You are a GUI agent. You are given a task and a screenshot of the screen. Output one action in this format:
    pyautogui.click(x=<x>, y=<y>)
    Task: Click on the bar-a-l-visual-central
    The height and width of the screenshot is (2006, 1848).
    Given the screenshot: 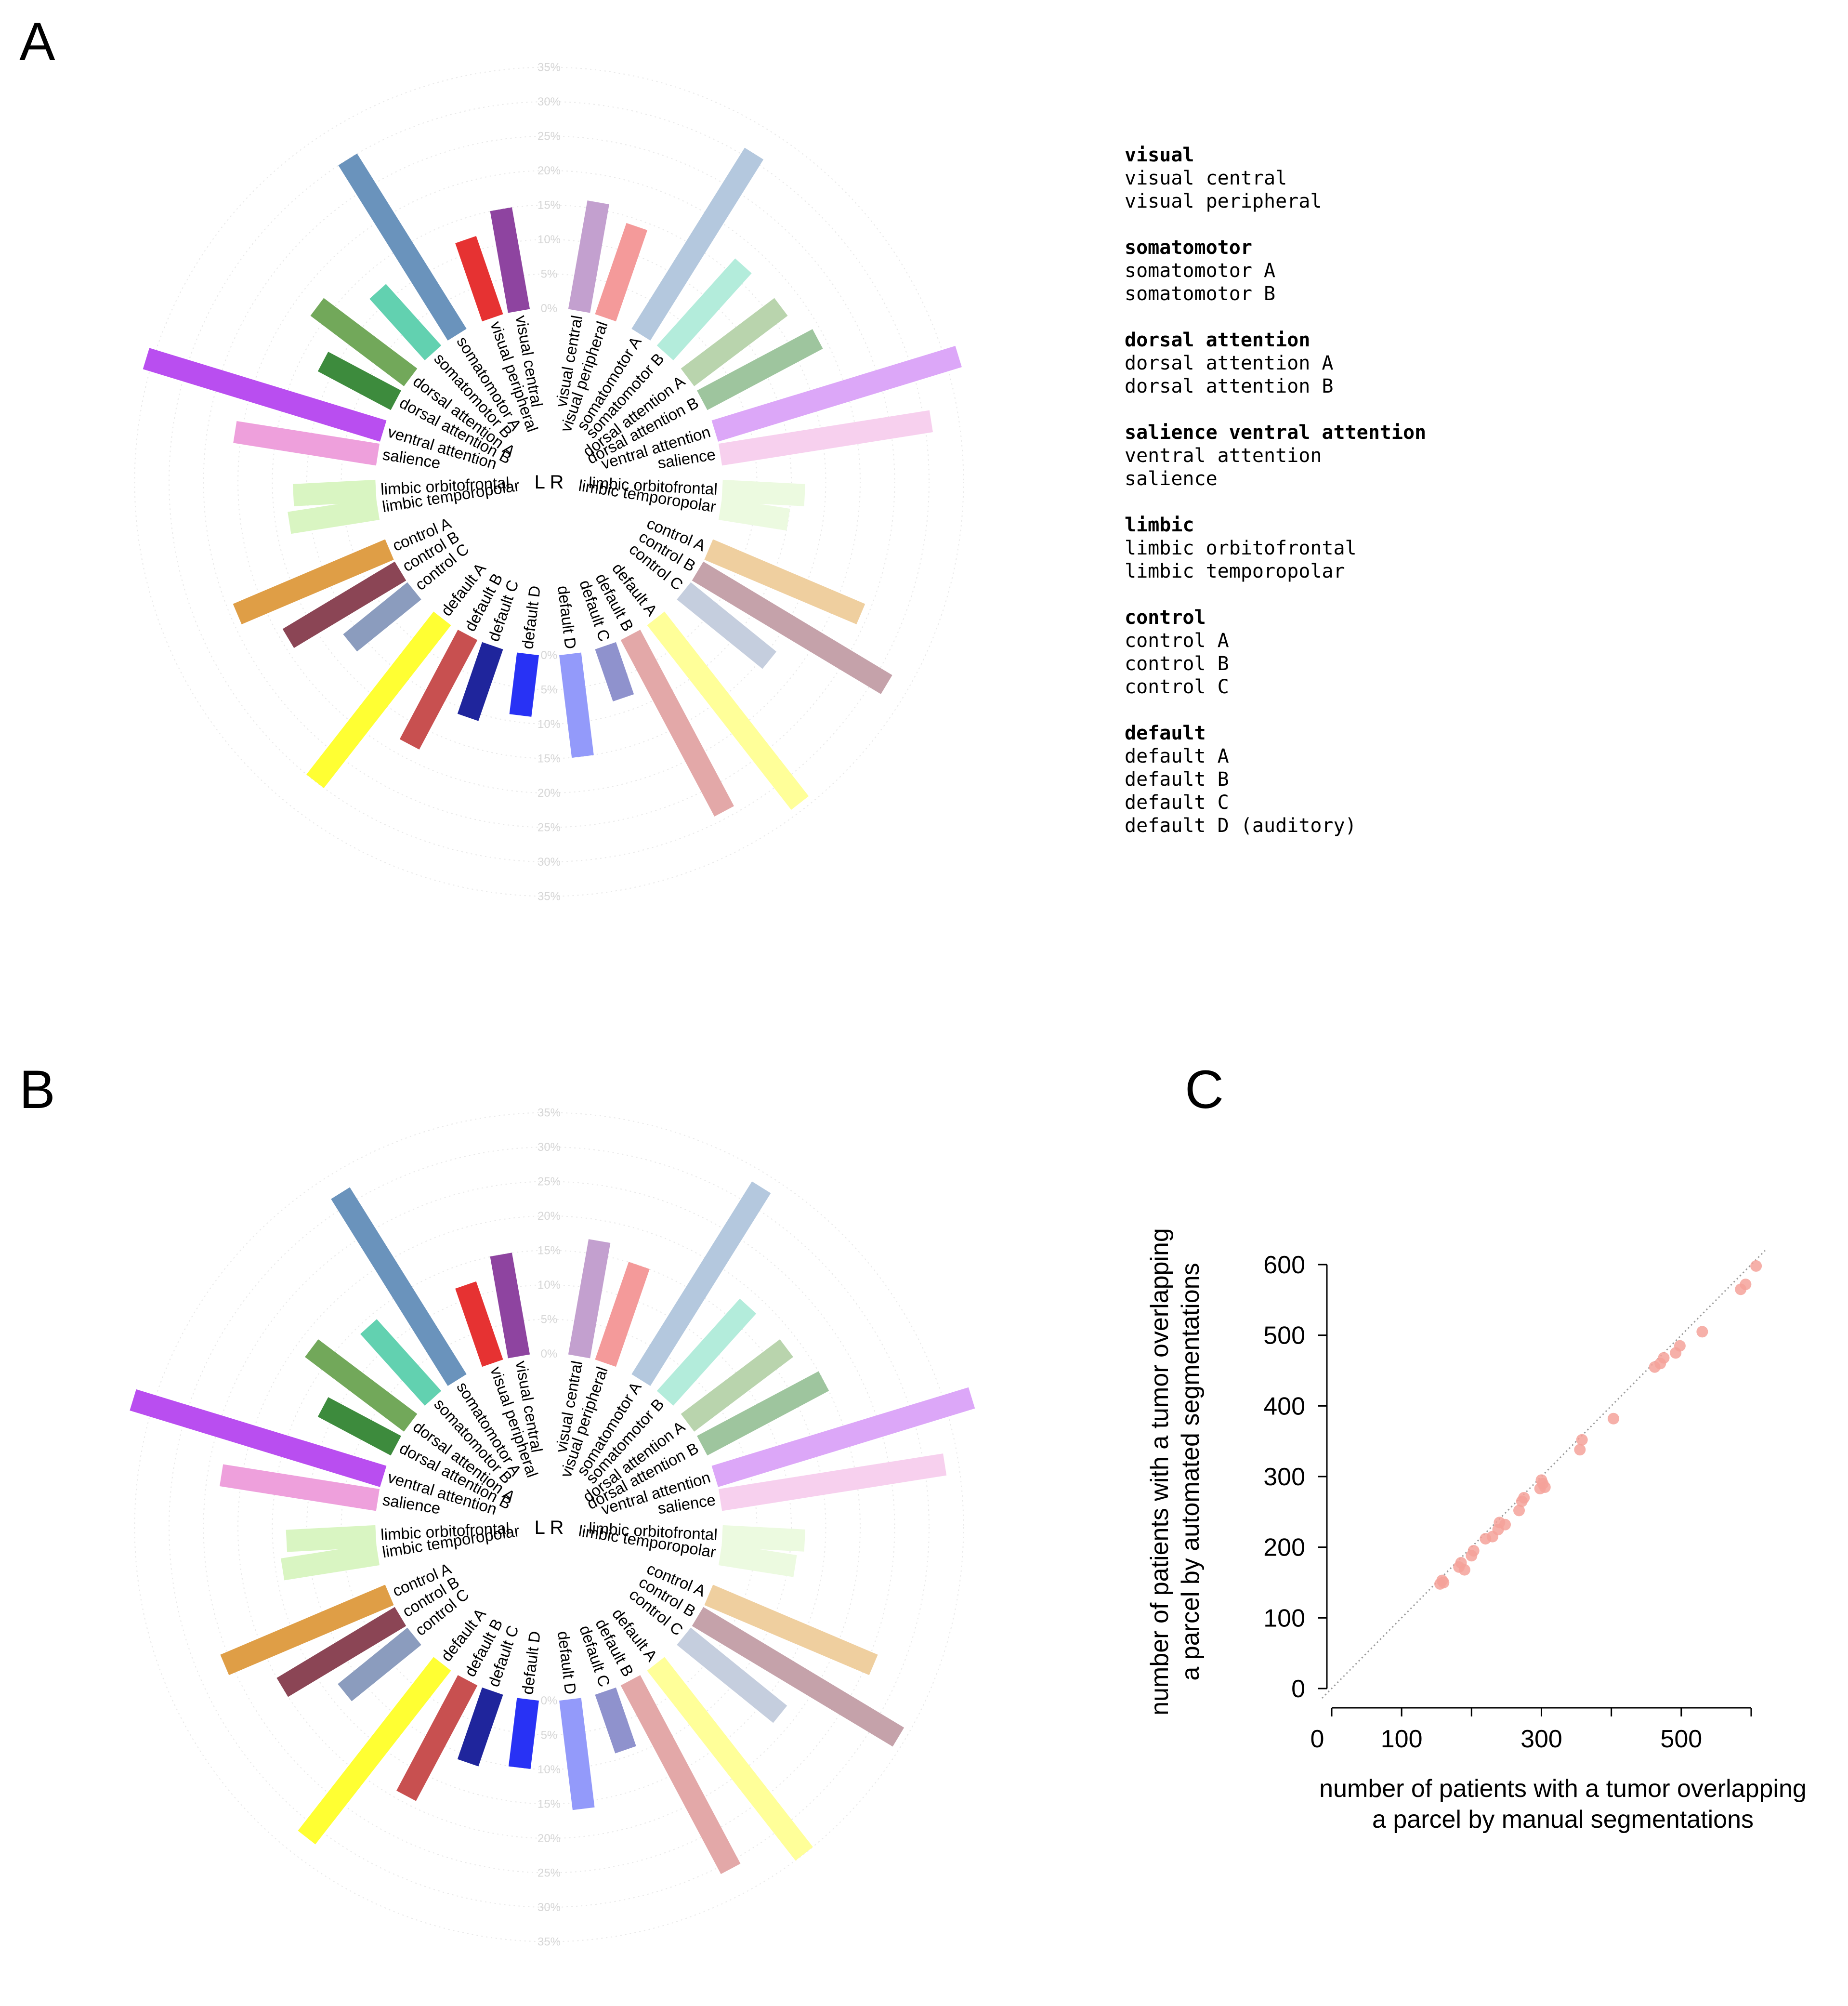 What is the action you would take?
    pyautogui.click(x=510, y=260)
    